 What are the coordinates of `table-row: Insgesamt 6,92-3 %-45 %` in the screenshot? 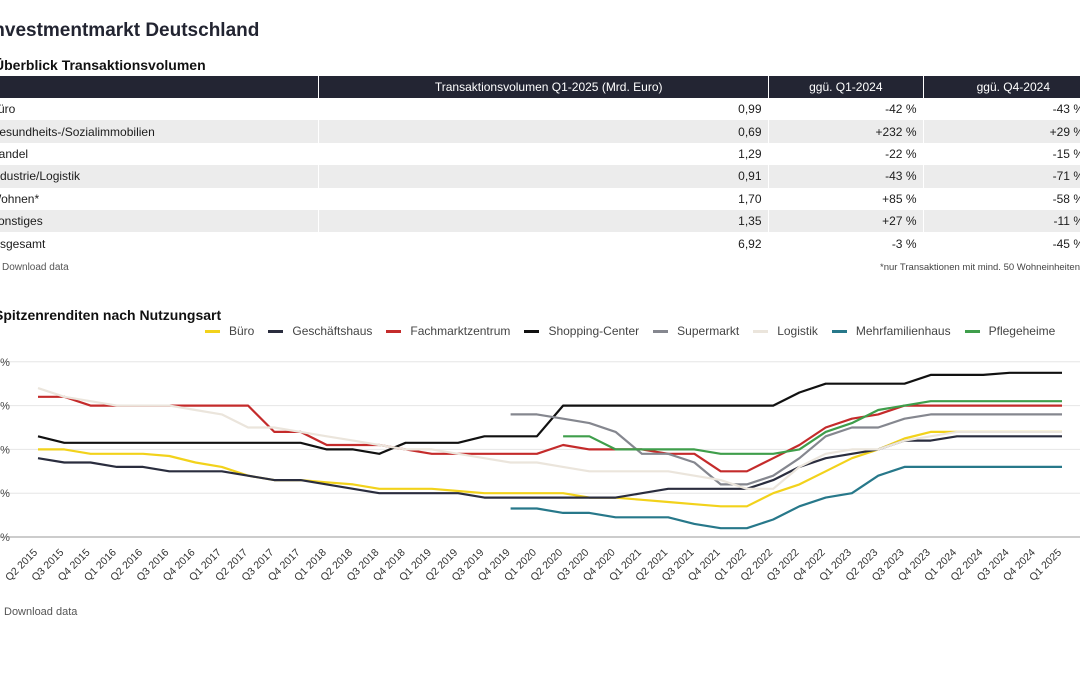 It's located at (540, 243).